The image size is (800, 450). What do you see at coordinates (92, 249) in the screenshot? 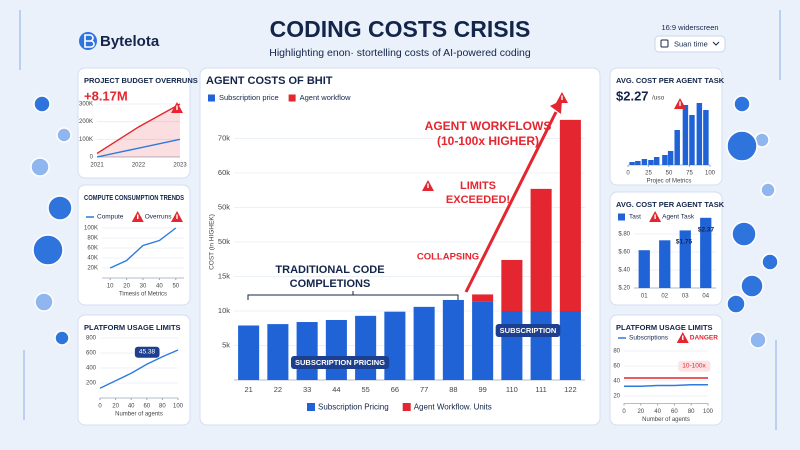
I see `y-tick-label: 60K` at bounding box center [92, 249].